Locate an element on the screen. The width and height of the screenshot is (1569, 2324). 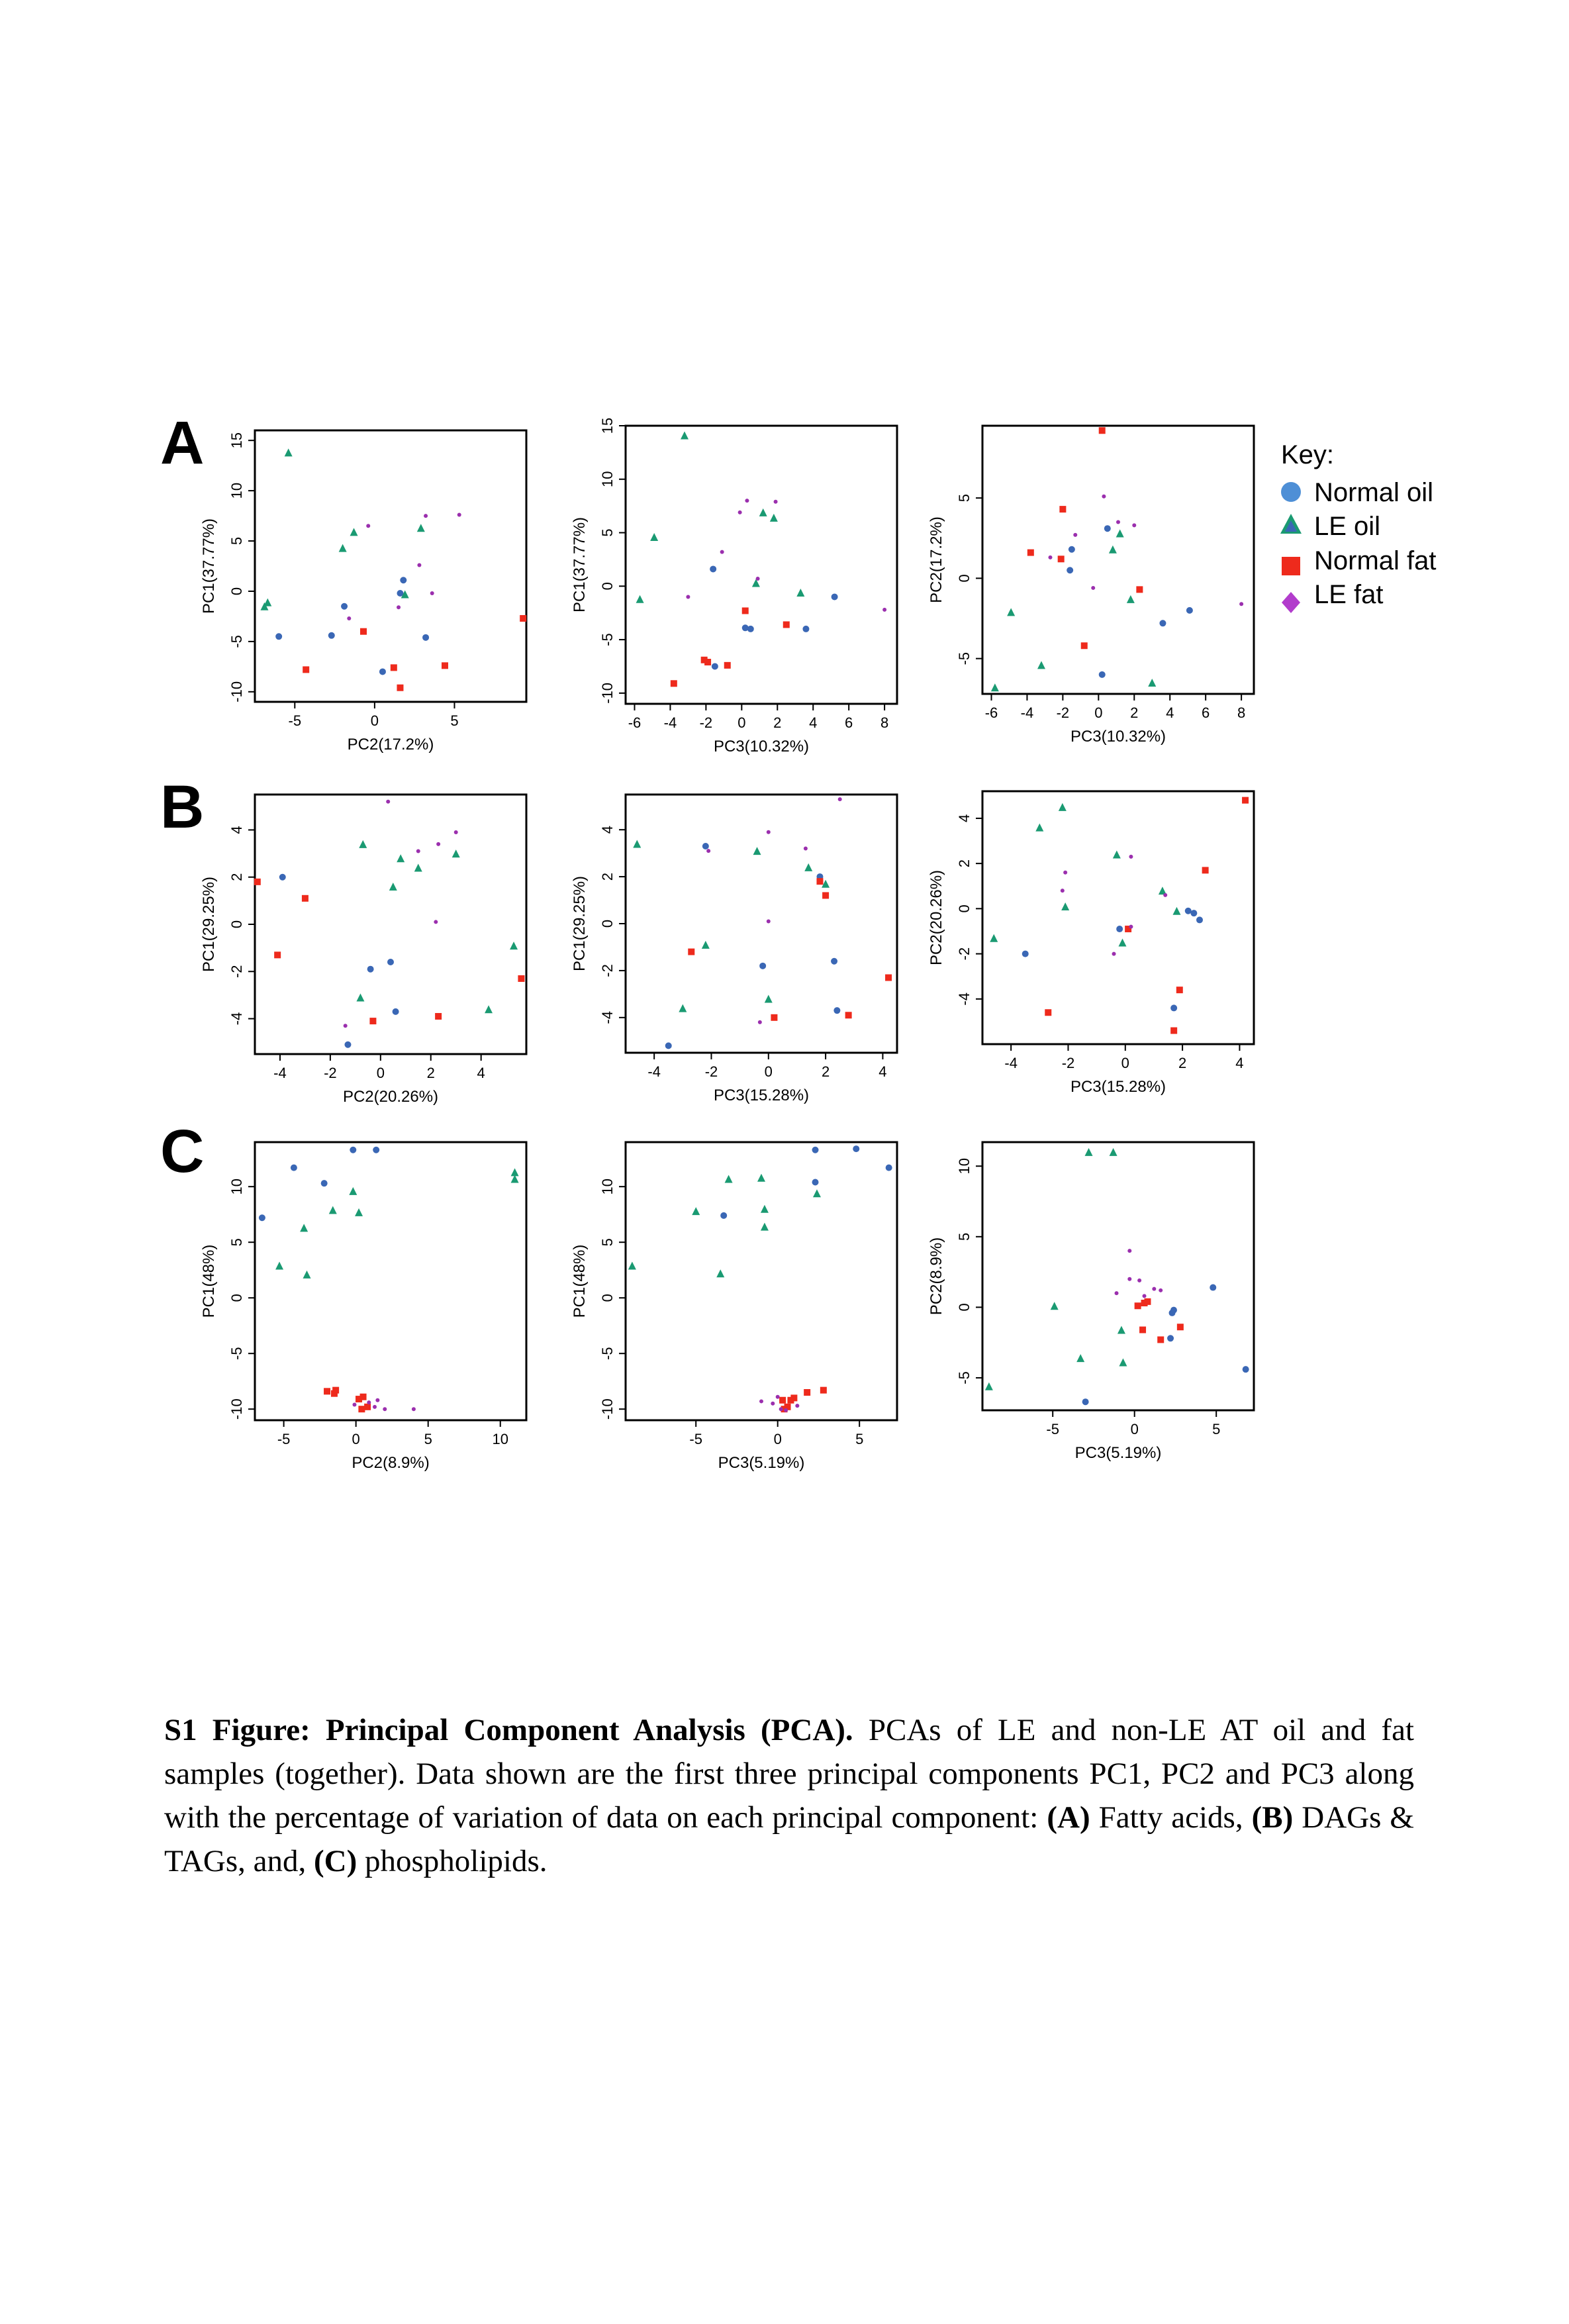
scatter-plot-c-3: -5 0 5 -5 0 5 10 PC3(5.19%) PC2(8.9%) is located at coordinates (1091, 1302).